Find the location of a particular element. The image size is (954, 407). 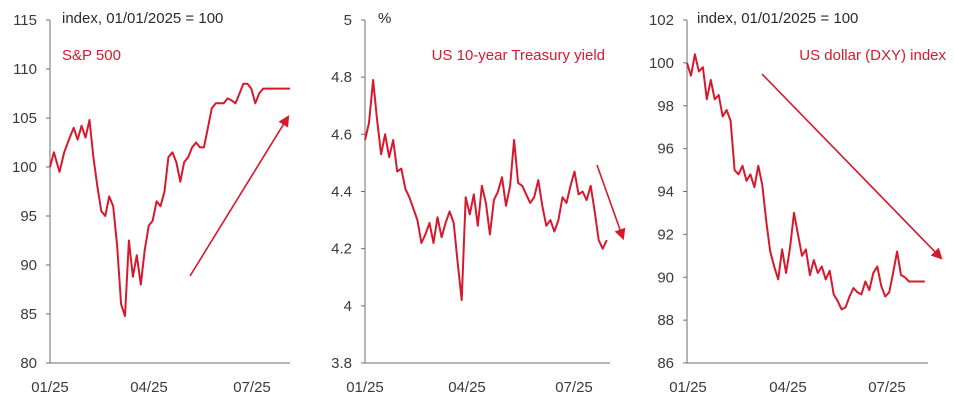

series-title: US dollar (DXY) index is located at coordinates (872, 55).